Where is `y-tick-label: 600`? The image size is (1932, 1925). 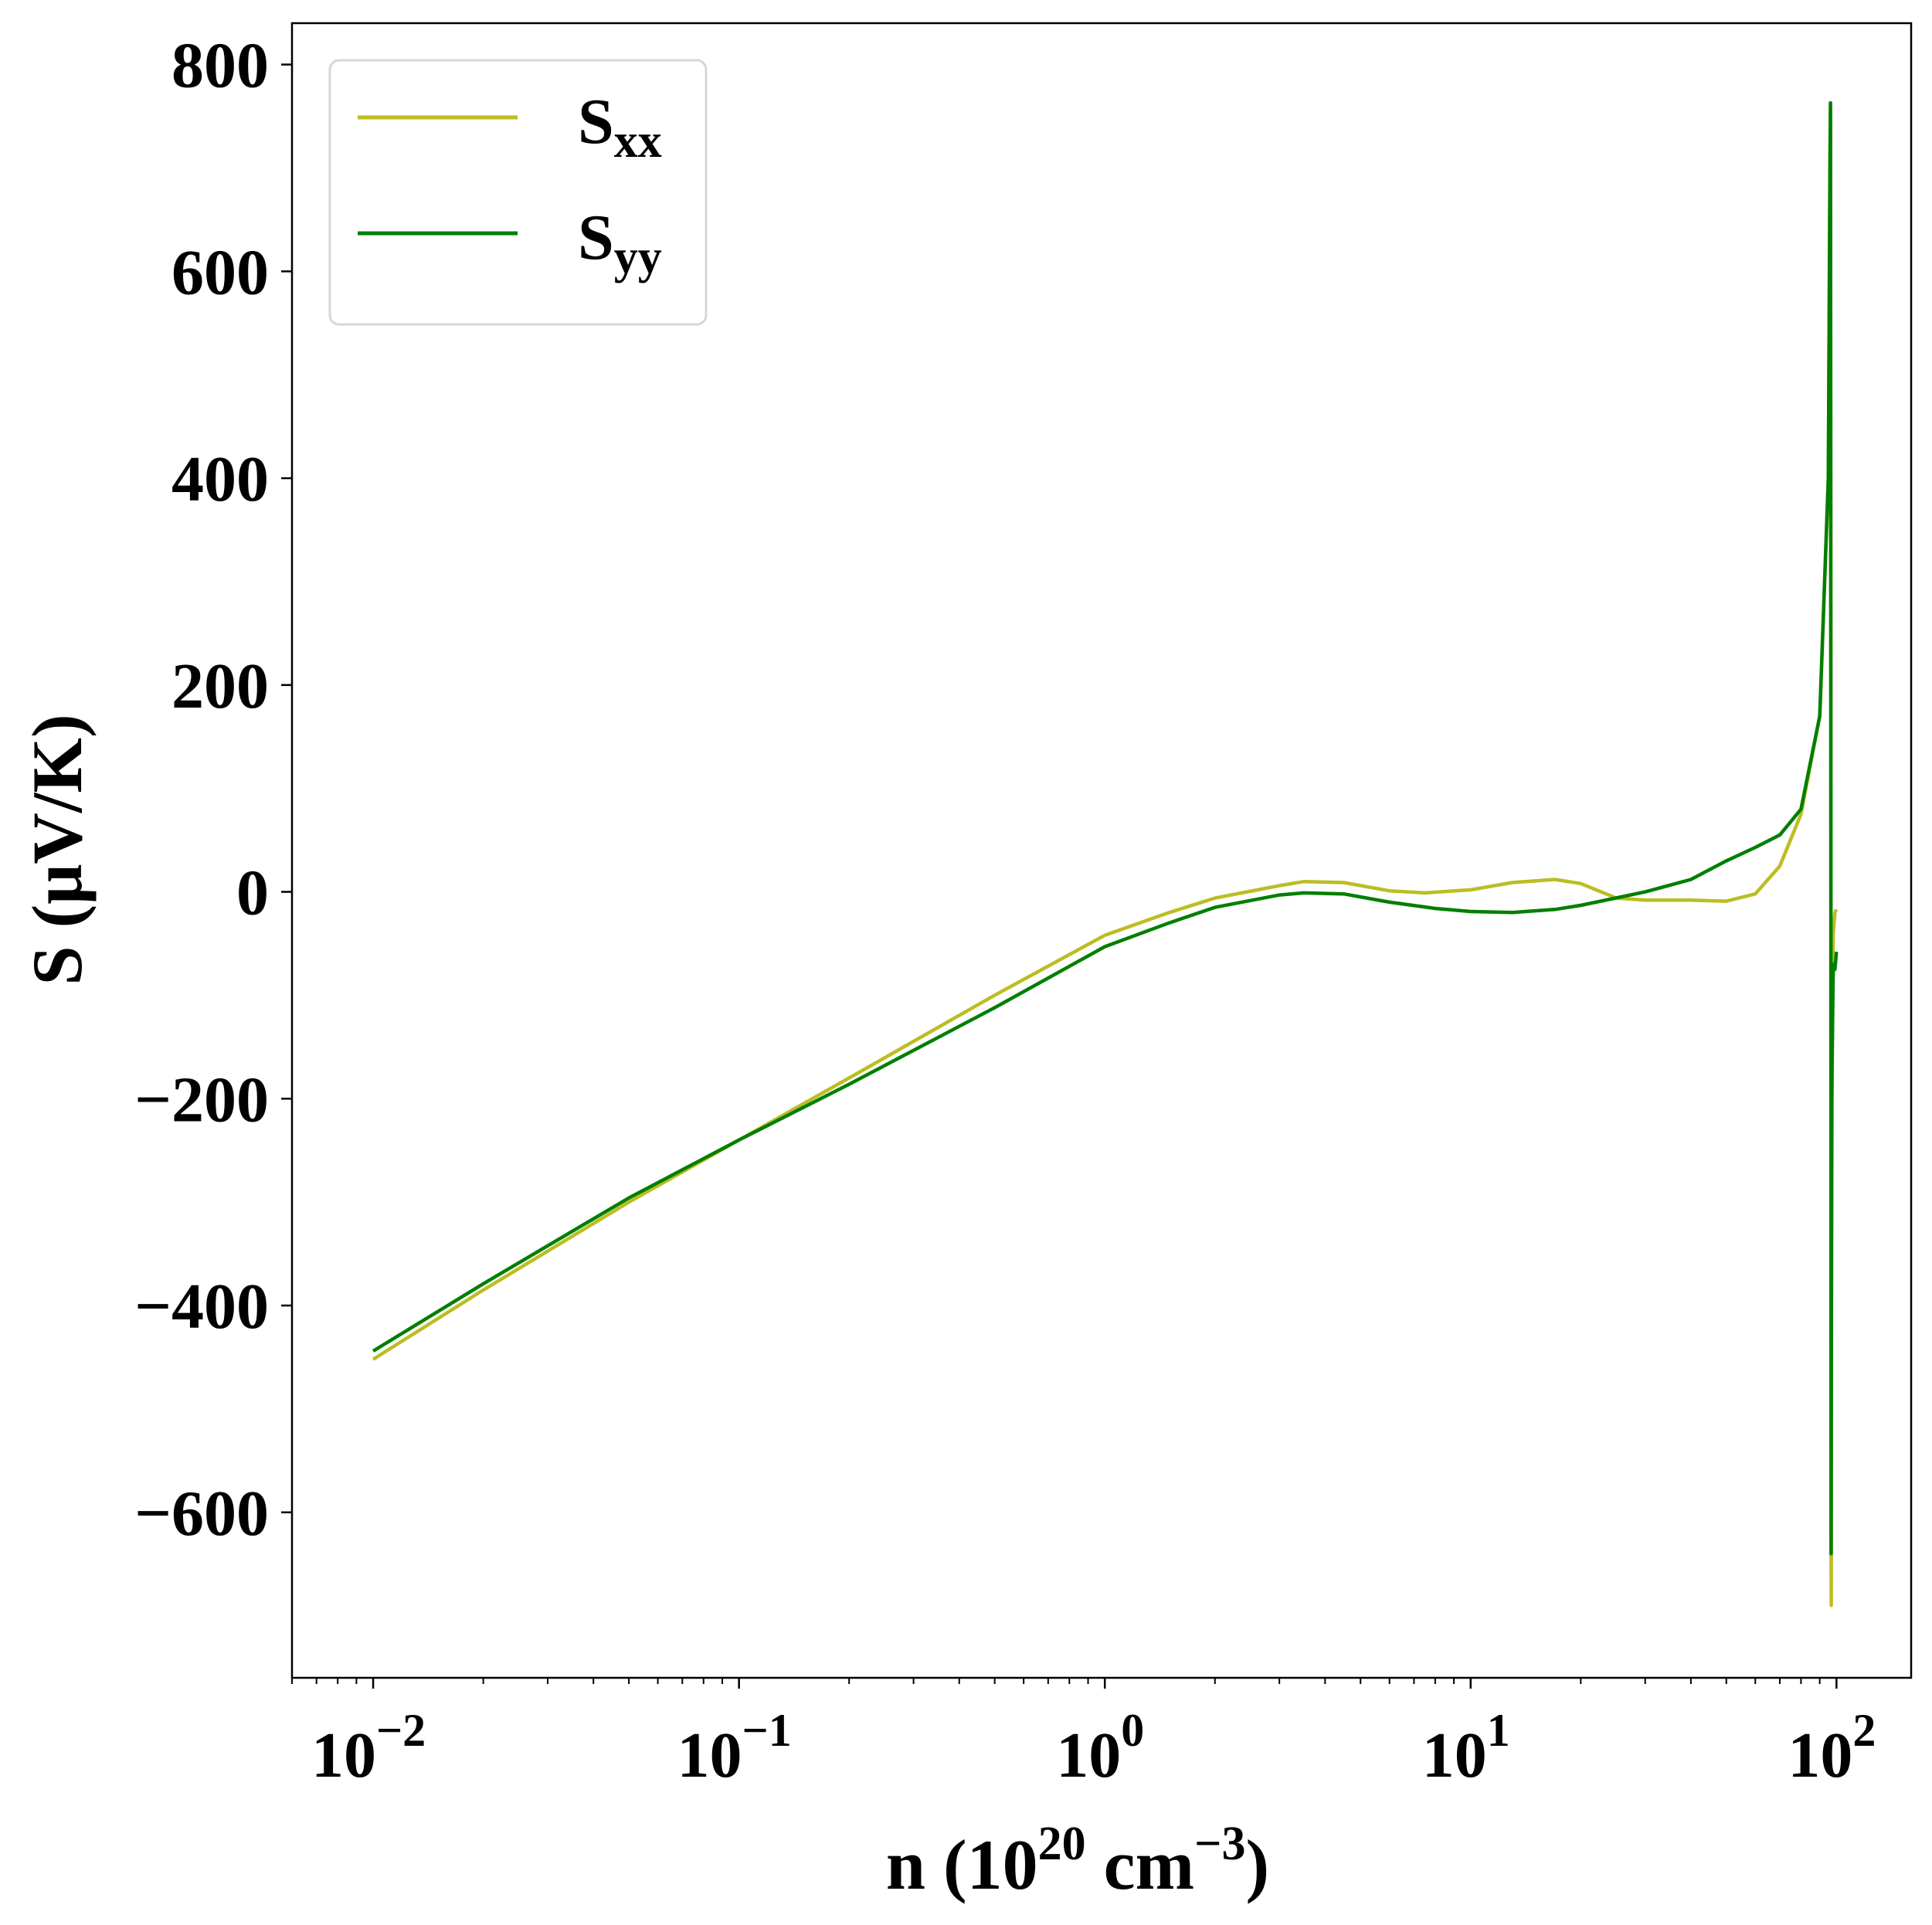 y-tick-label: 600 is located at coordinates (220, 272).